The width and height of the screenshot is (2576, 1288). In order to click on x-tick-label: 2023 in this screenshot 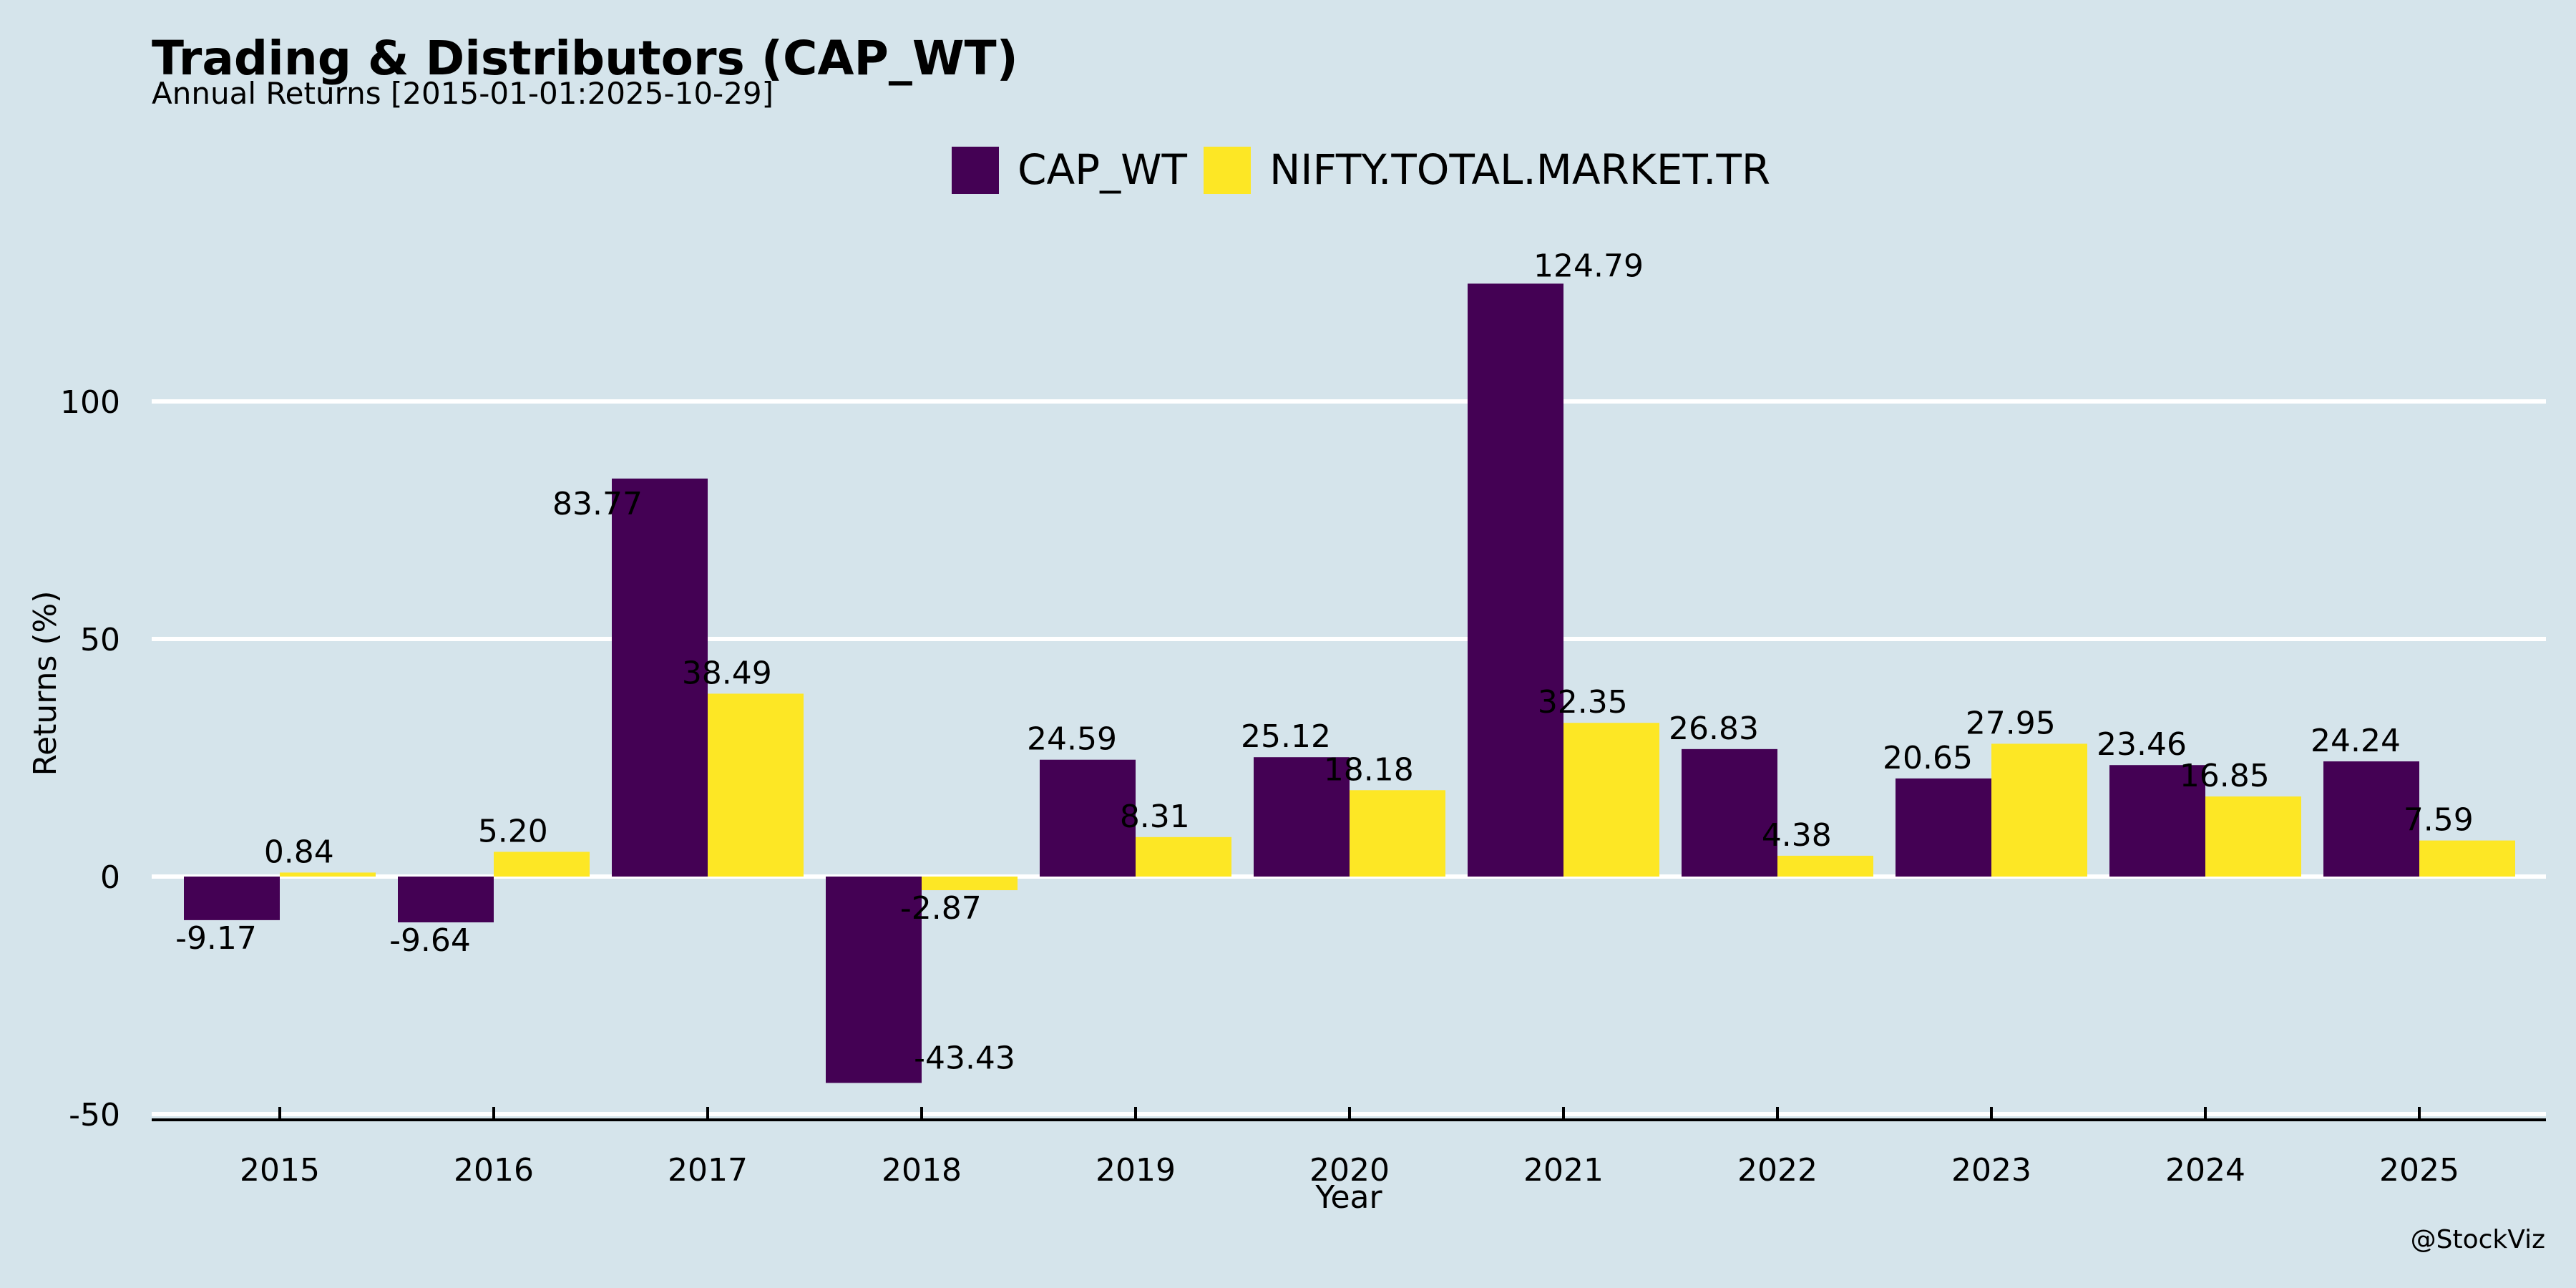, I will do `click(1991, 1170)`.